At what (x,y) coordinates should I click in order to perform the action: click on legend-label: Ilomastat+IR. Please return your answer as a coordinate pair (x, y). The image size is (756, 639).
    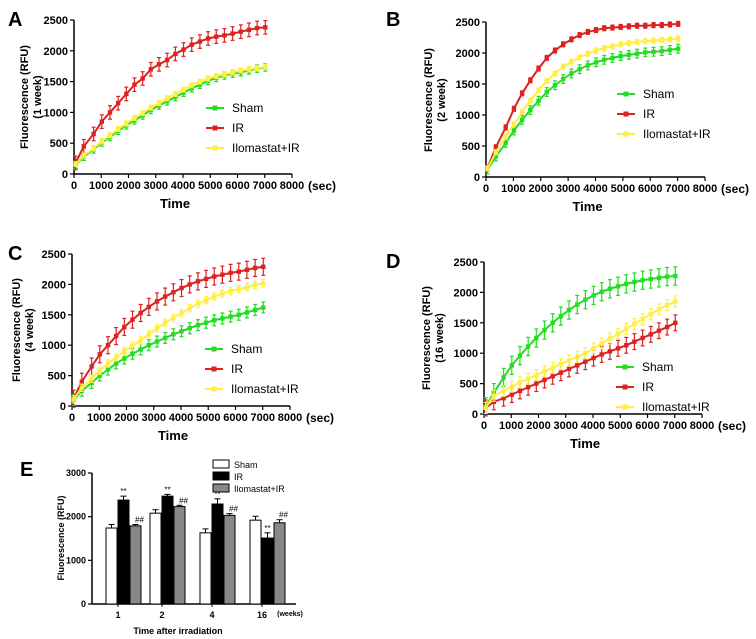
    Looking at the image, I should click on (677, 134).